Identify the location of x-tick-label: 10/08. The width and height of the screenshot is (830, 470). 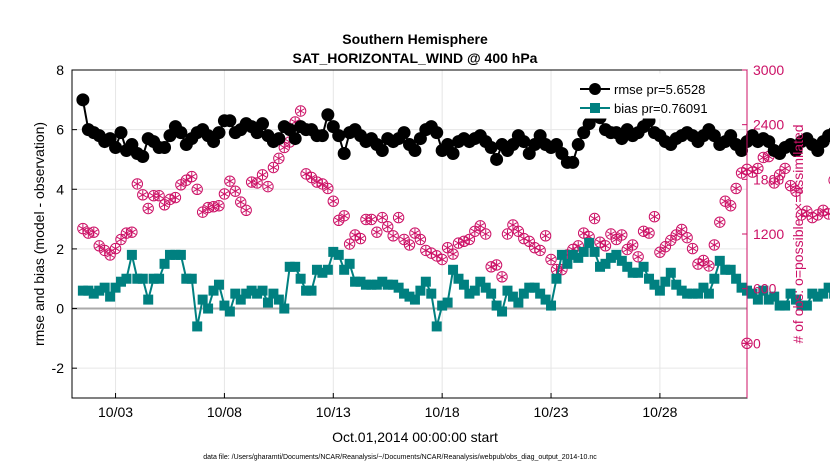
(224, 412).